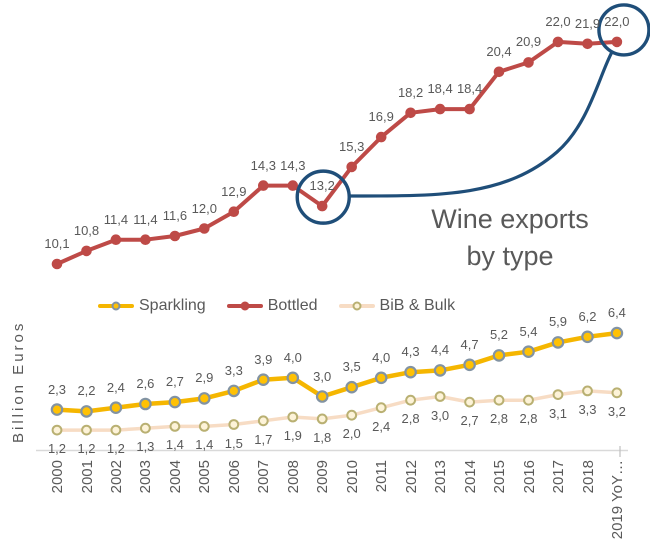 Image resolution: width=650 pixels, height=542 pixels. I want to click on bib-bulk-point-2001, so click(86, 430).